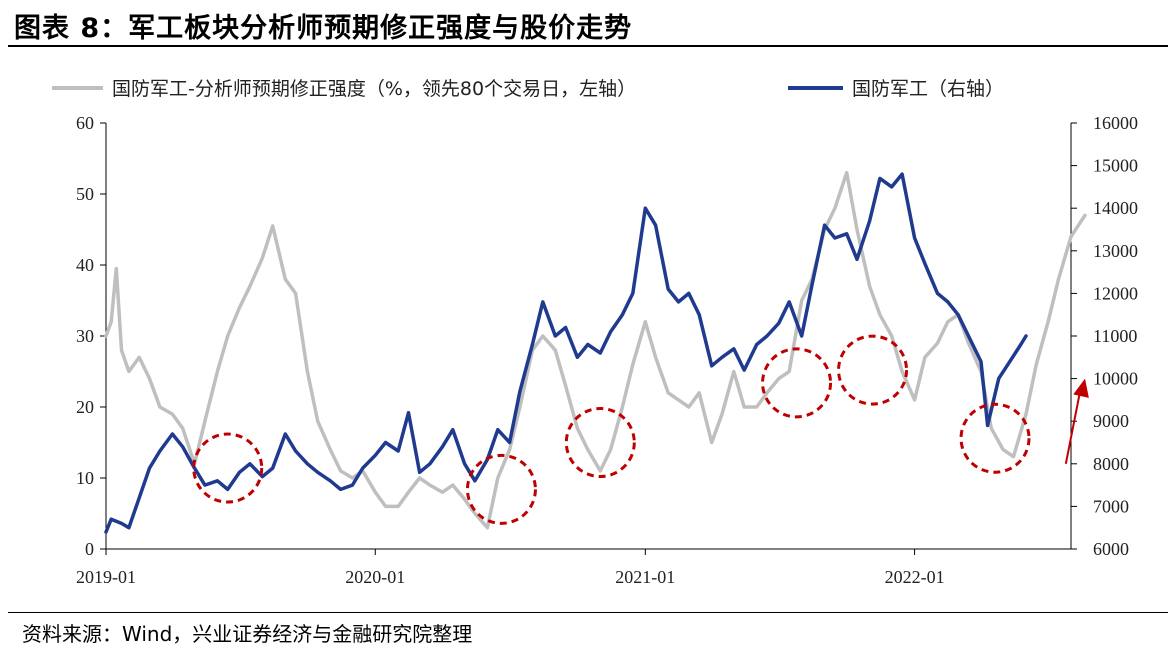 The width and height of the screenshot is (1175, 652). I want to click on source-divider, so click(588, 612).